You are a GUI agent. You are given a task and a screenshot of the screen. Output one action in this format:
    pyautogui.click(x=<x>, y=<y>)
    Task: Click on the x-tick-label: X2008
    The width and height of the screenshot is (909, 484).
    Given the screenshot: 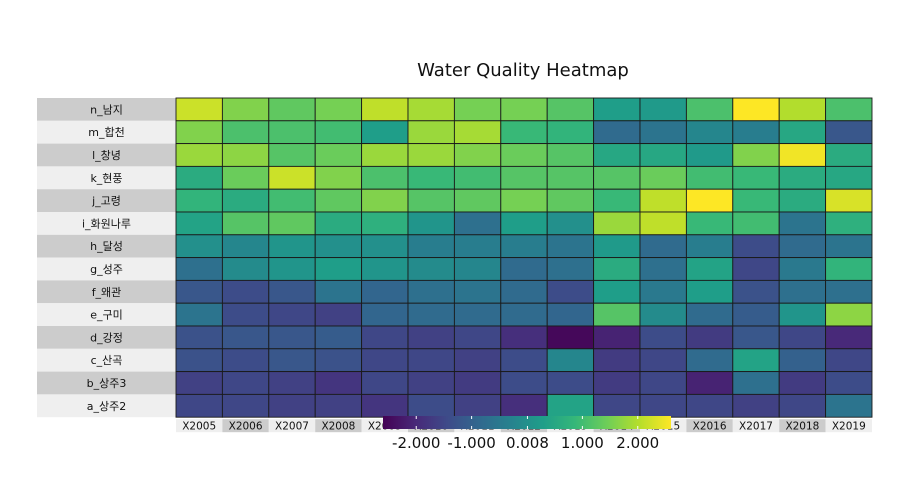 What is the action you would take?
    pyautogui.click(x=338, y=427)
    